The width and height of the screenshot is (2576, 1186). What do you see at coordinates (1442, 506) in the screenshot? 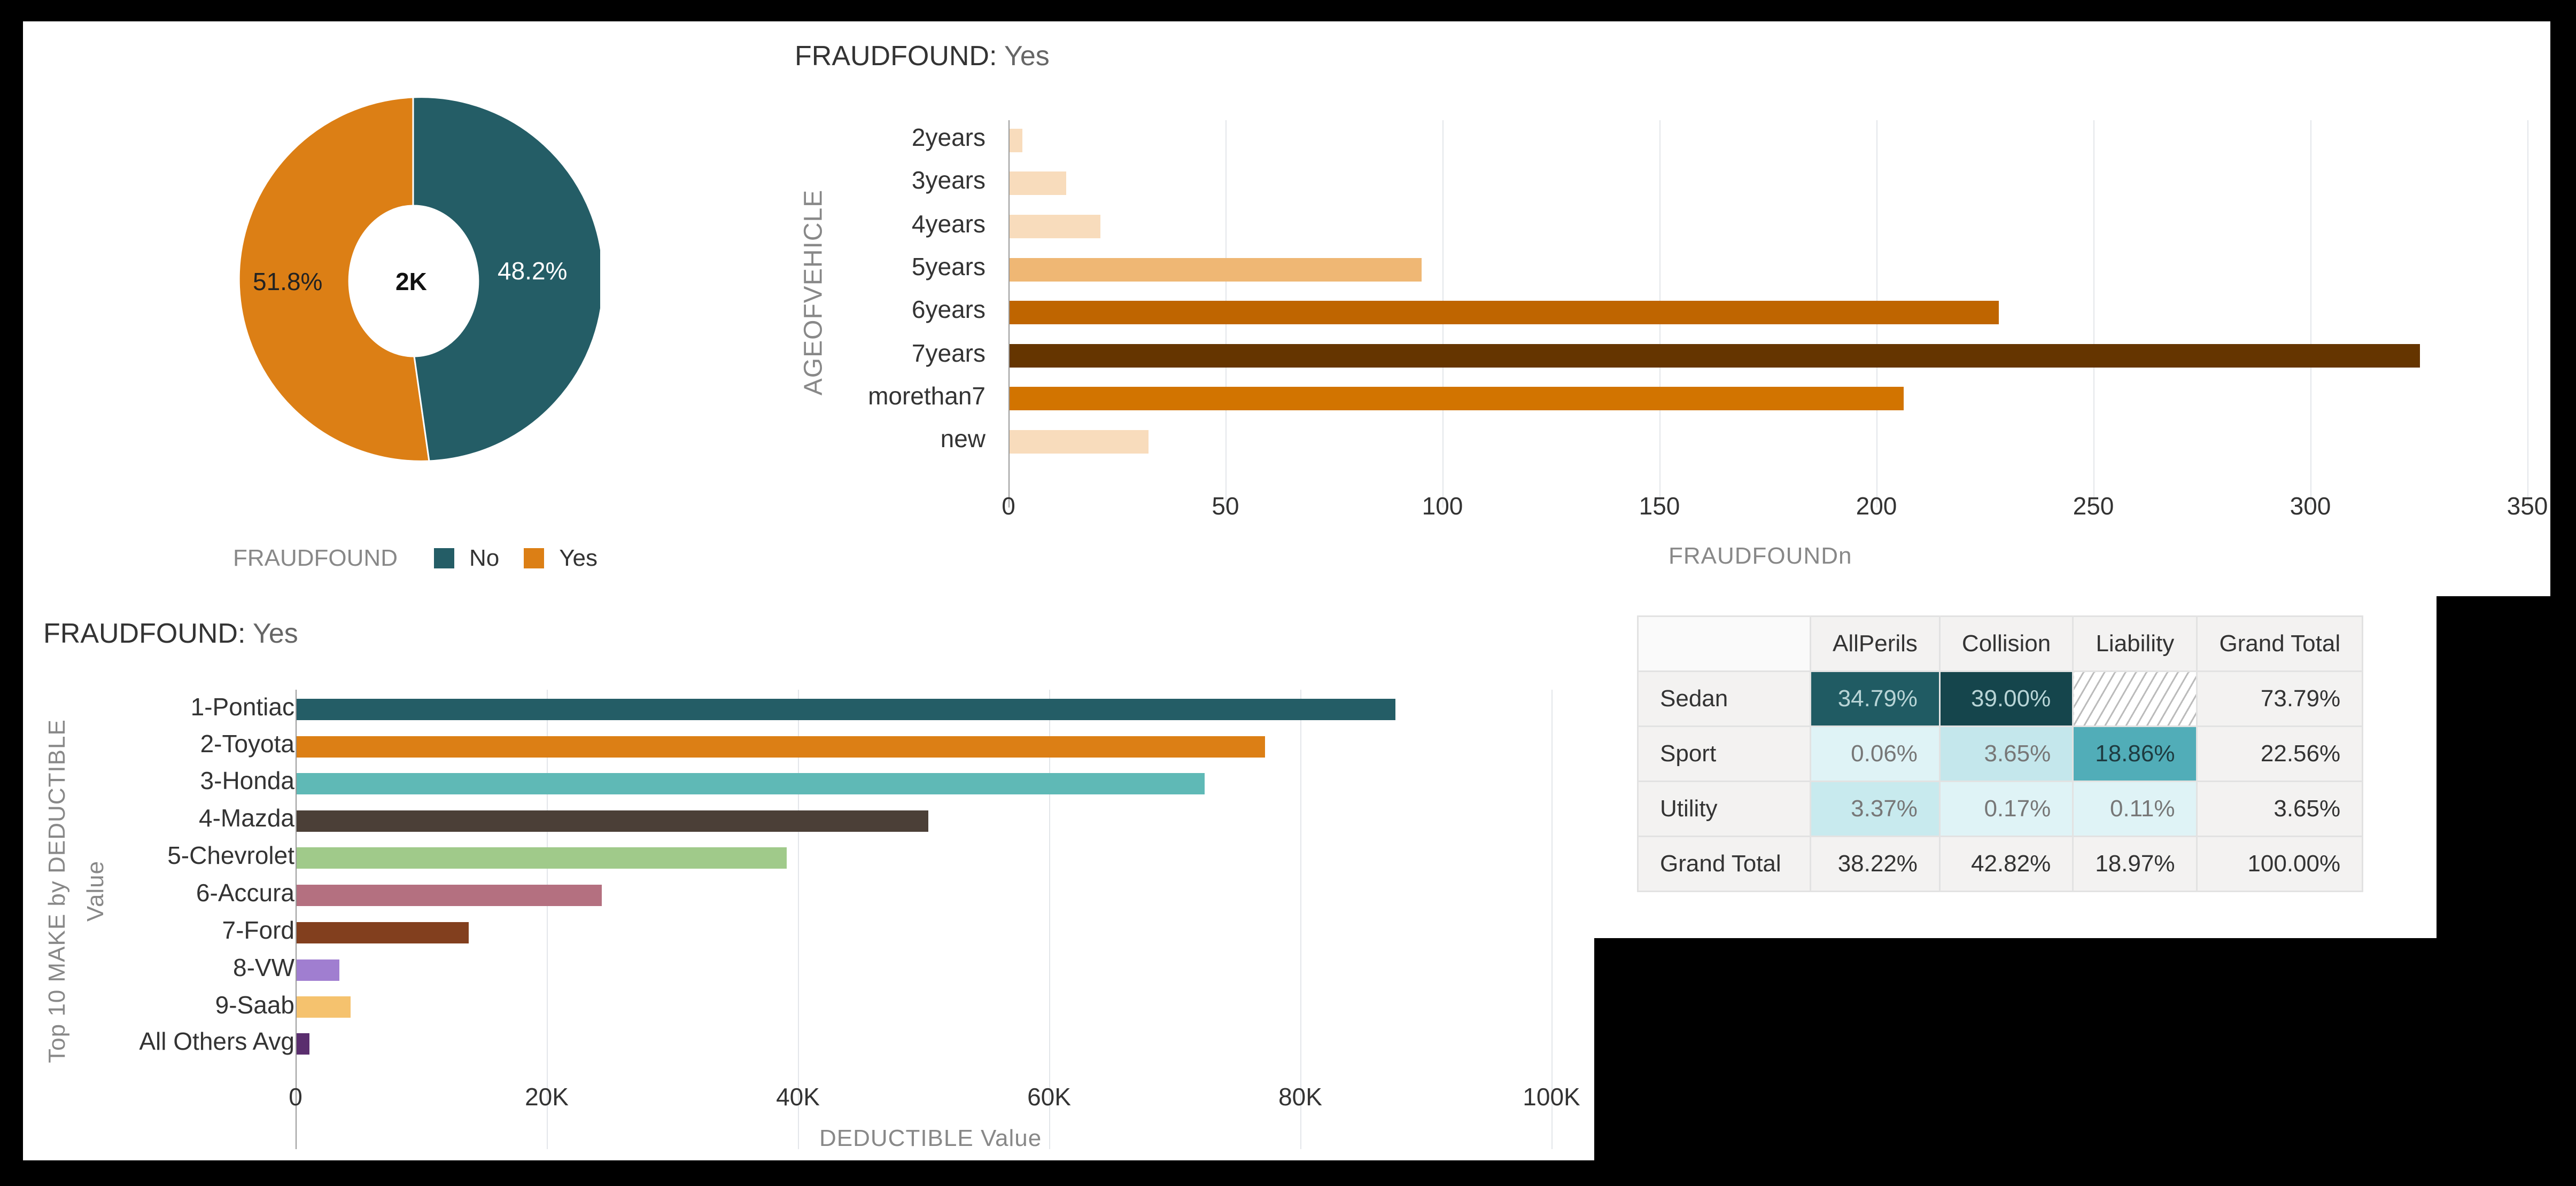
I see `x-tick: 100` at bounding box center [1442, 506].